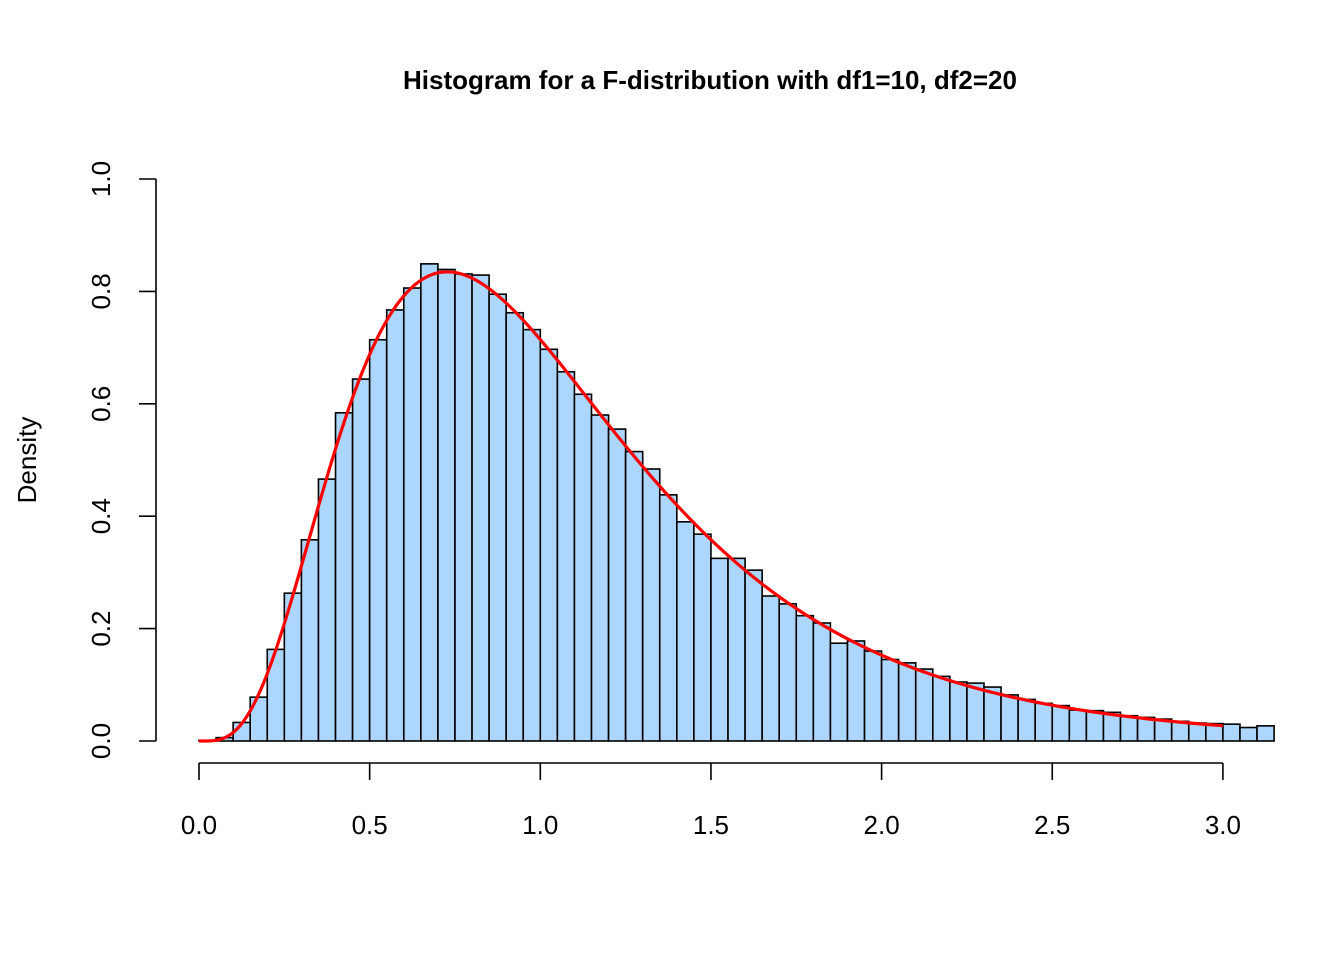 This screenshot has height=960, width=1344. I want to click on y-tick-label: 1.0, so click(101, 179).